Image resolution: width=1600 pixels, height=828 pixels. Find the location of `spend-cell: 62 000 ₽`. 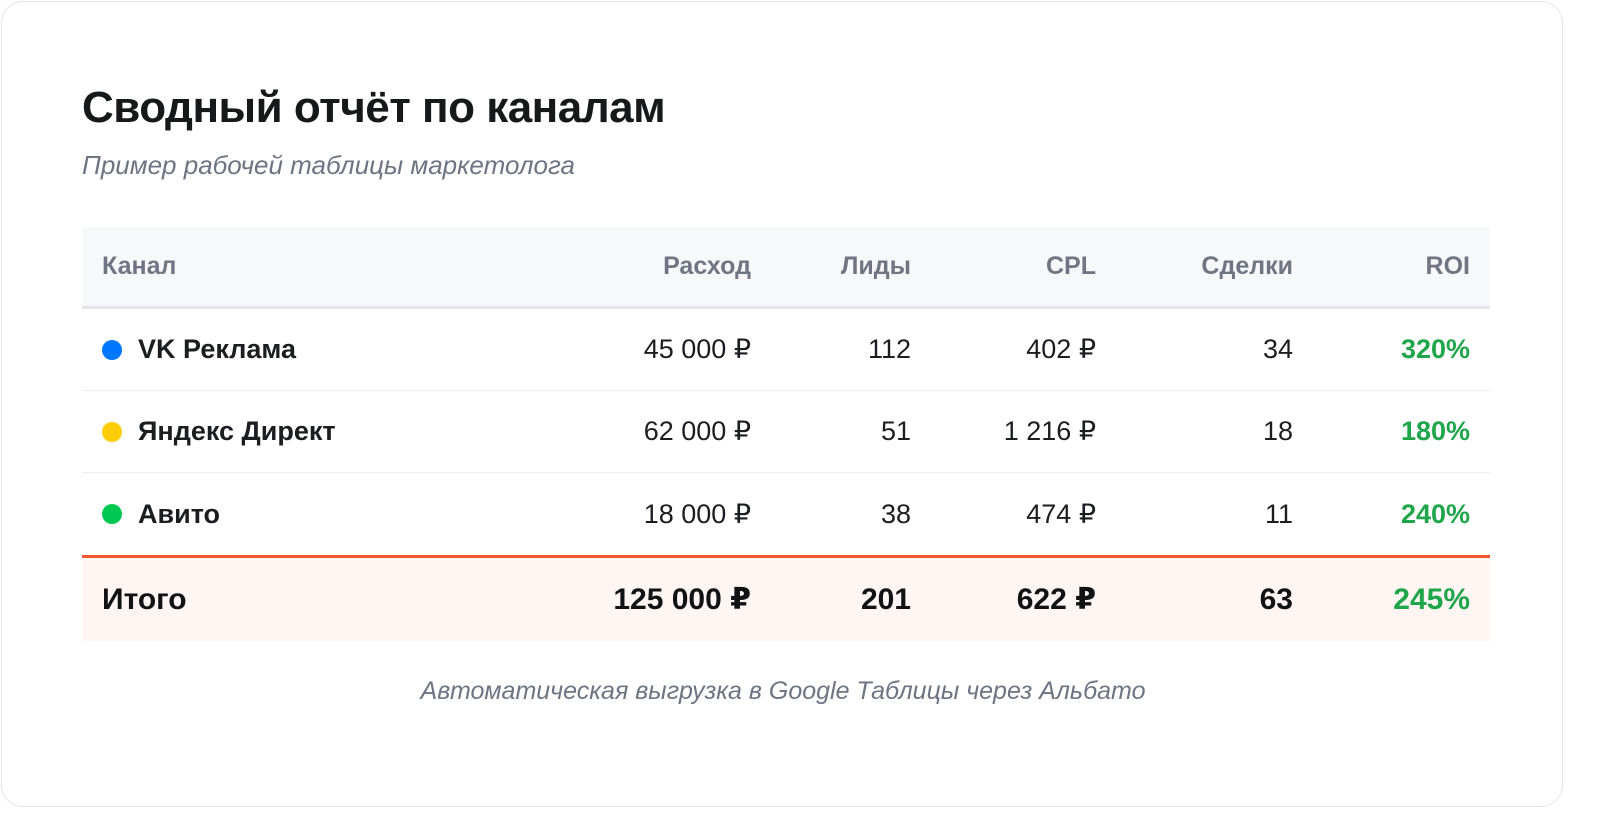

spend-cell: 62 000 ₽ is located at coordinates (697, 431).